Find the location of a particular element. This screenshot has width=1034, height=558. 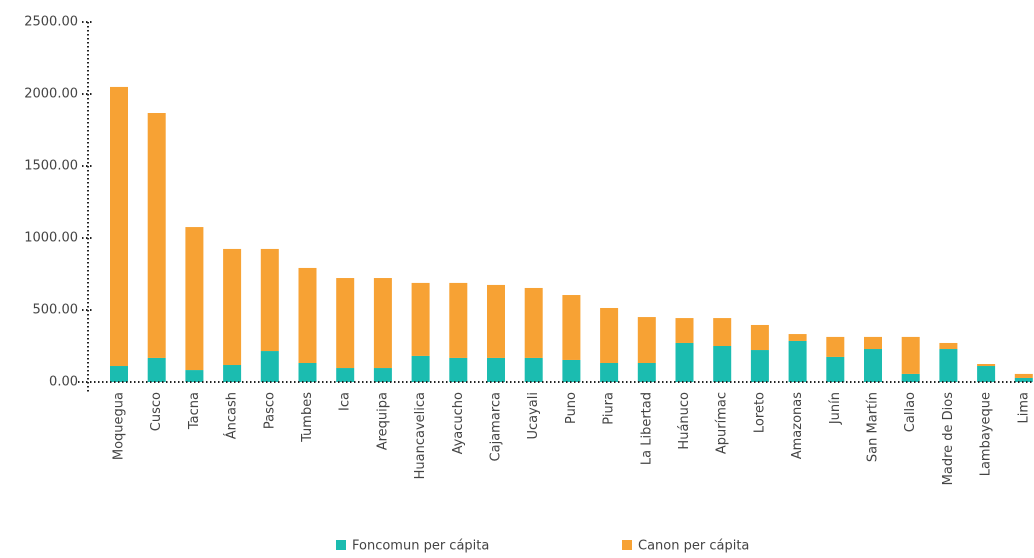

y-tick-label: 2000.00 is located at coordinates (51, 94).